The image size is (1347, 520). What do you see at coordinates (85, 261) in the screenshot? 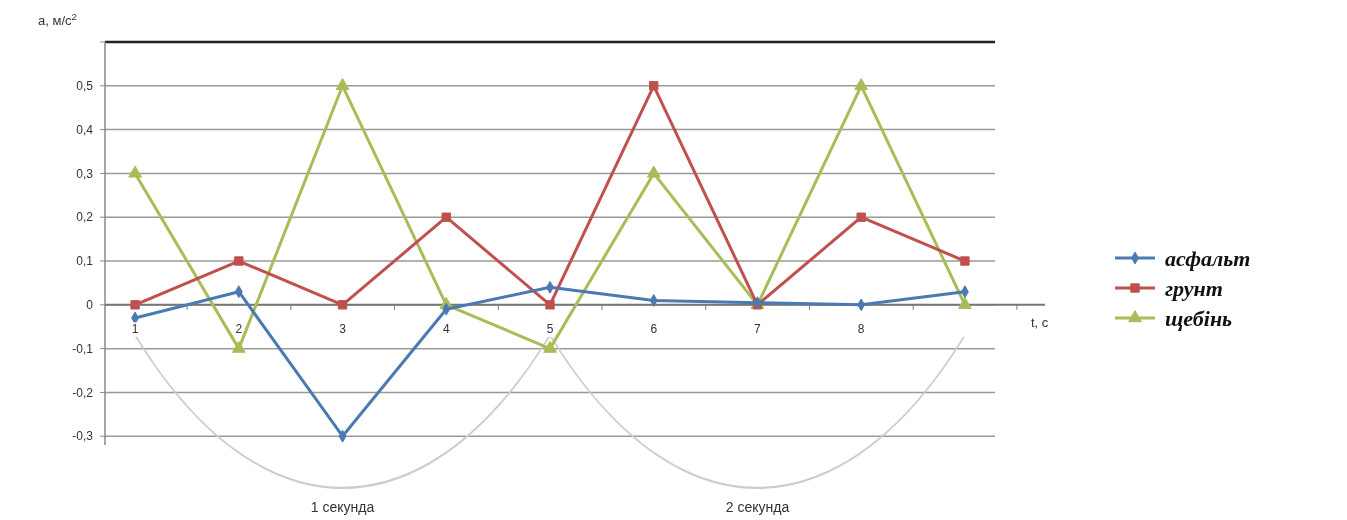
I see `y-tick-label: 0,1` at bounding box center [85, 261].